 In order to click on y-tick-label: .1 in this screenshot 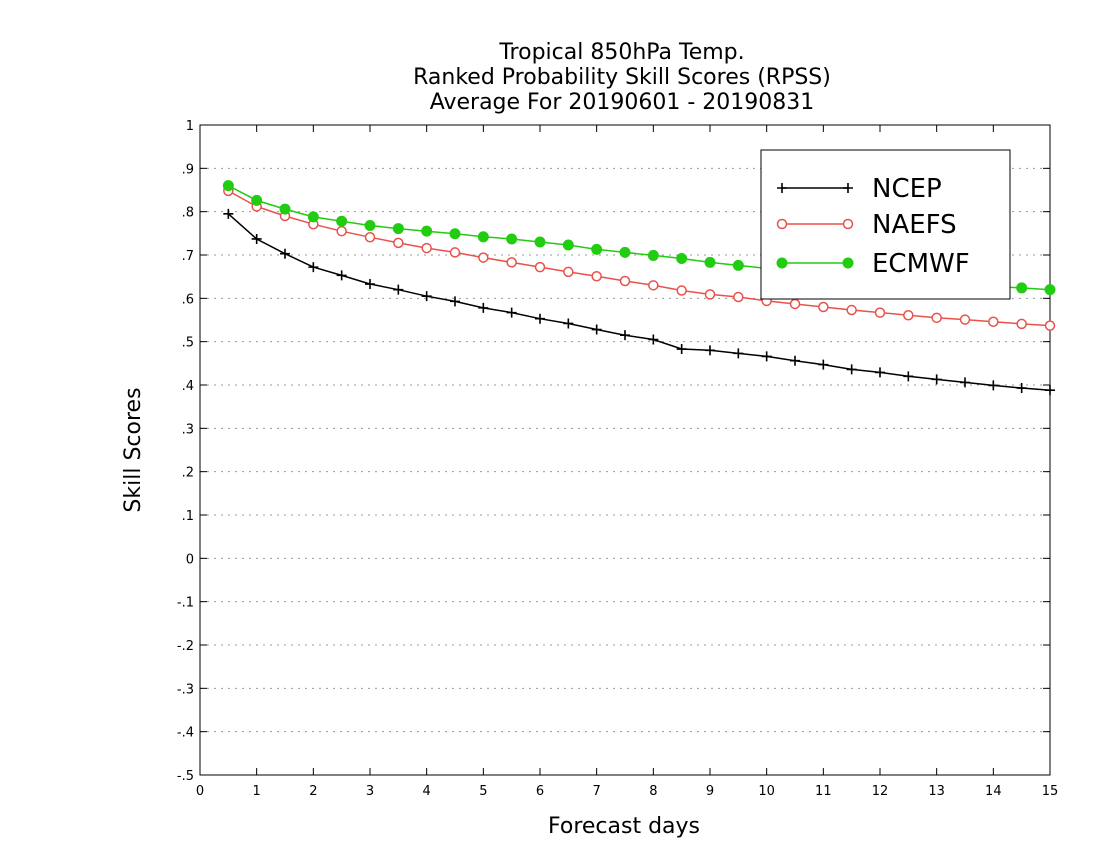, I will do `click(188, 516)`.